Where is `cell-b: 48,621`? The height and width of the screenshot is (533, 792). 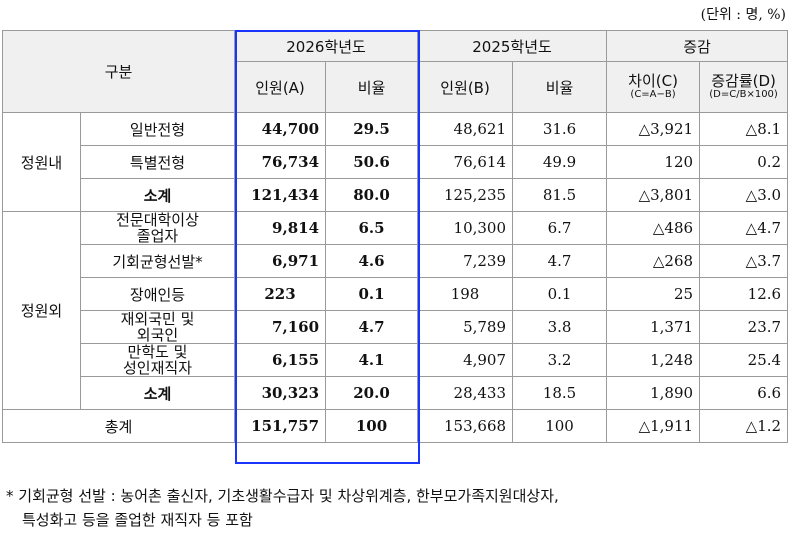
cell-b: 48,621 is located at coordinates (465, 129).